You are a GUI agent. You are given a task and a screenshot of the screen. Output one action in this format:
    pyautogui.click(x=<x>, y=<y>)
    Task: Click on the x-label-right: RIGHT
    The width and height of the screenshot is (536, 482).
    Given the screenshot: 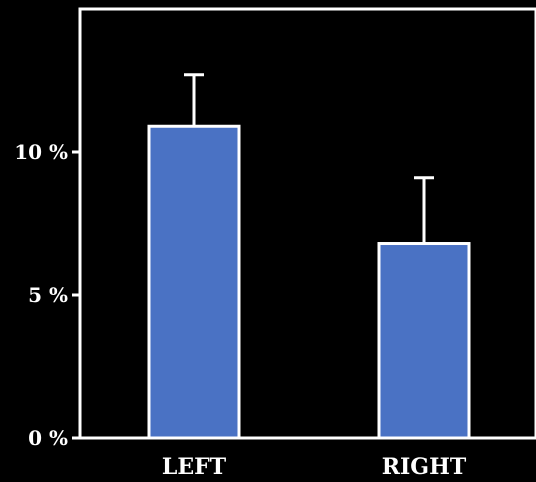 What is the action you would take?
    pyautogui.click(x=424, y=467)
    